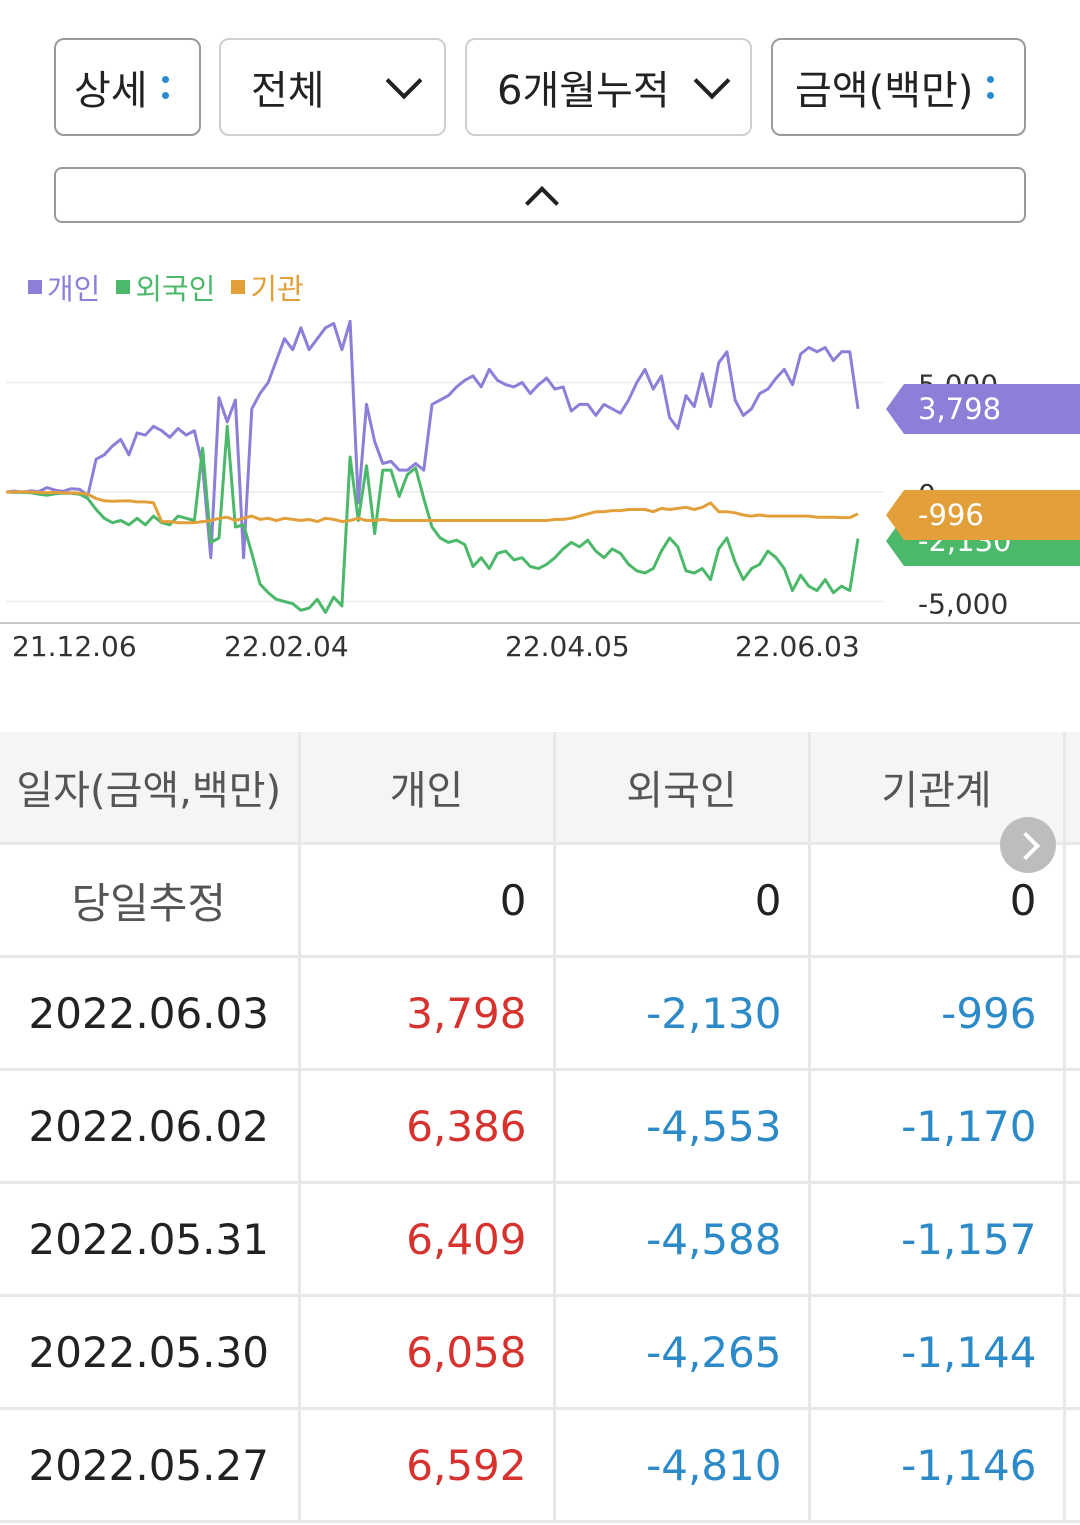  I want to click on scope-select-label: 전체, so click(288, 91).